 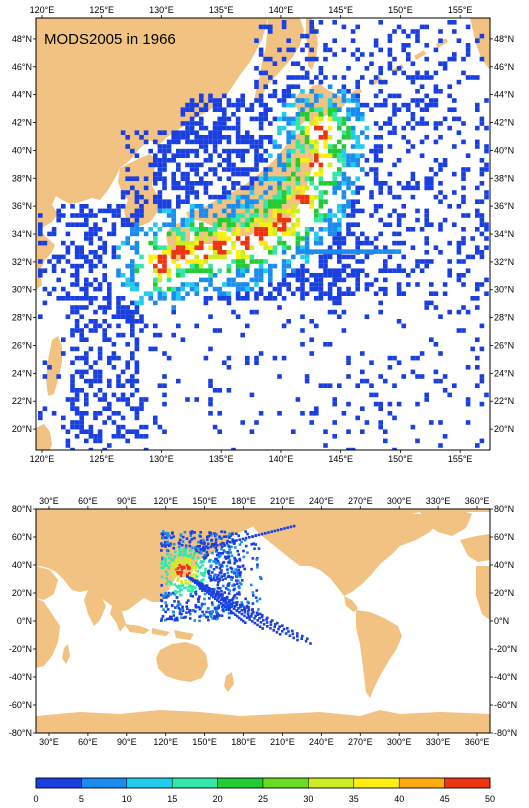 I want to click on top-lon-label: 120°E, so click(x=42, y=10).